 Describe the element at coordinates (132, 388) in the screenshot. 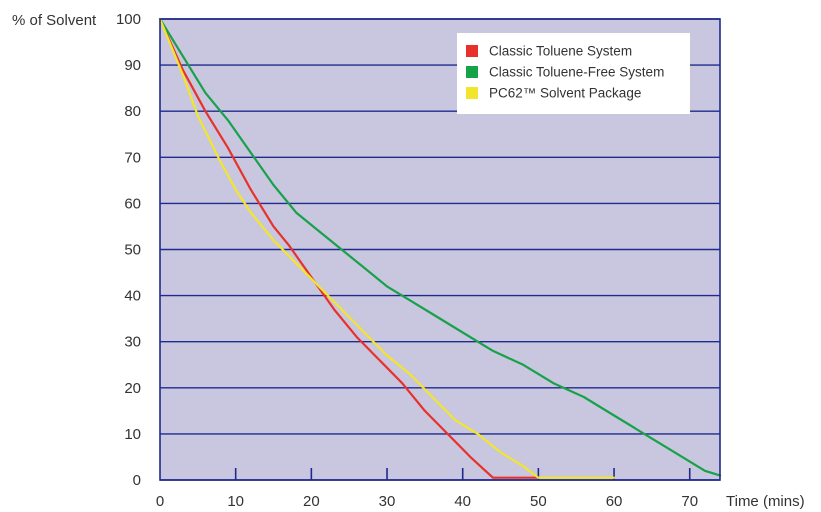

I see `y-tick-label: 20` at that location.